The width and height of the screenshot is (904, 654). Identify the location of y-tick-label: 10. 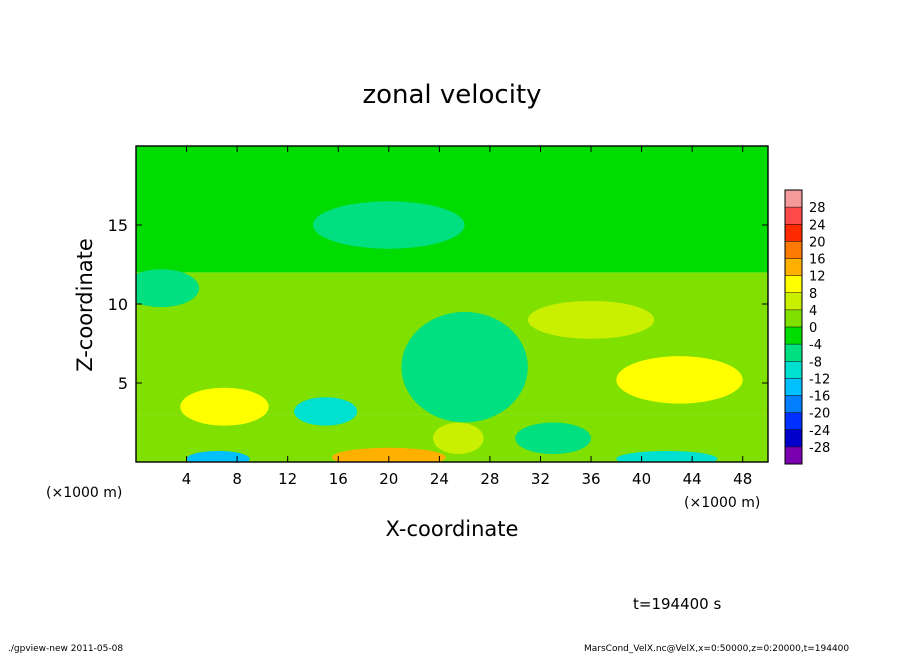
(118, 304).